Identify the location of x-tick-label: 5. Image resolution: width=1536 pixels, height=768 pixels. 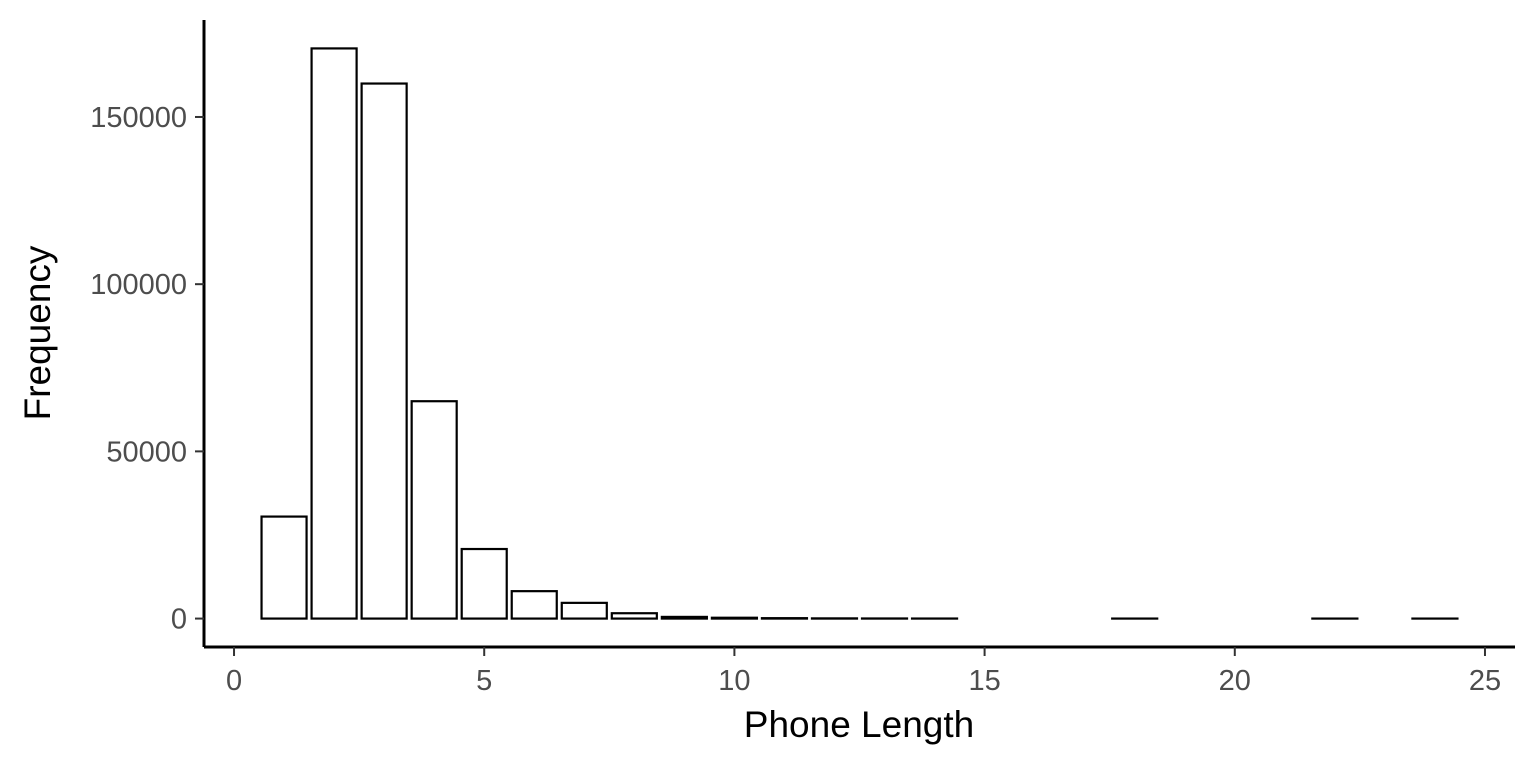
(484, 681).